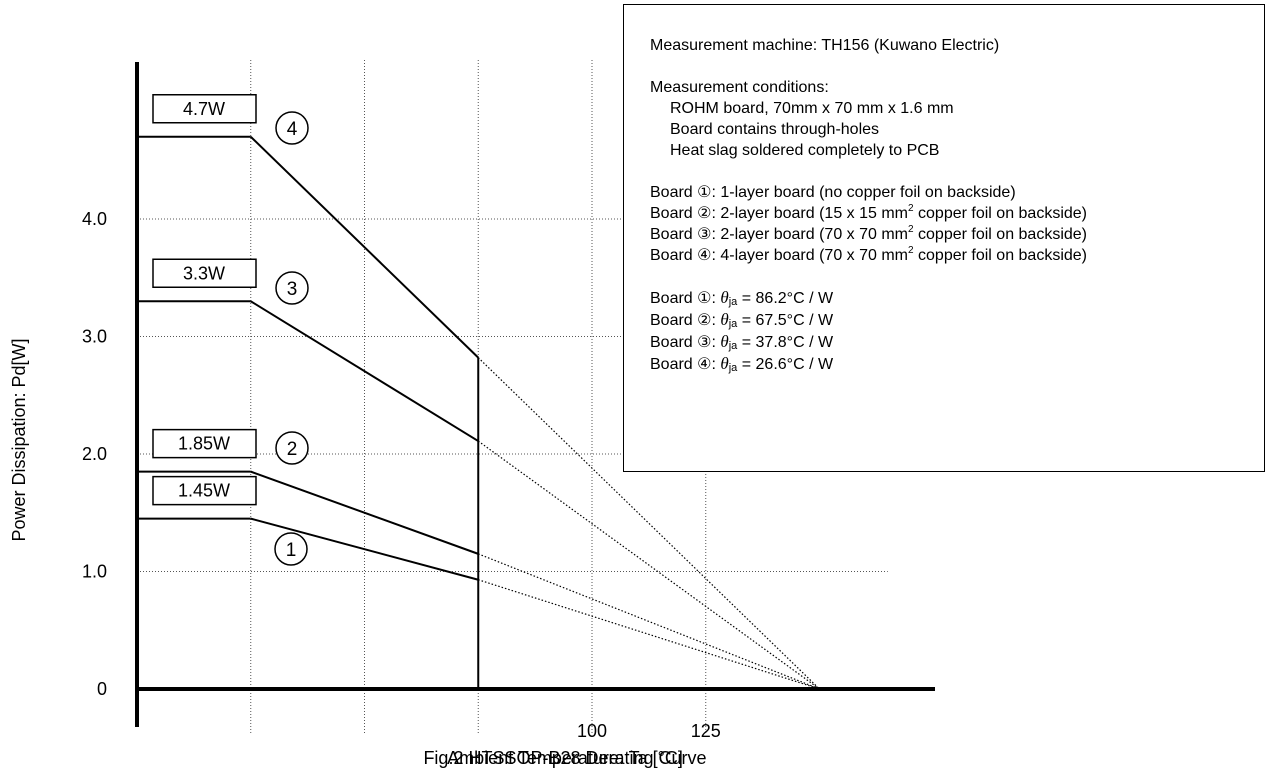 The width and height of the screenshot is (1267, 771). I want to click on wattage-label: 1.45W, so click(204, 491).